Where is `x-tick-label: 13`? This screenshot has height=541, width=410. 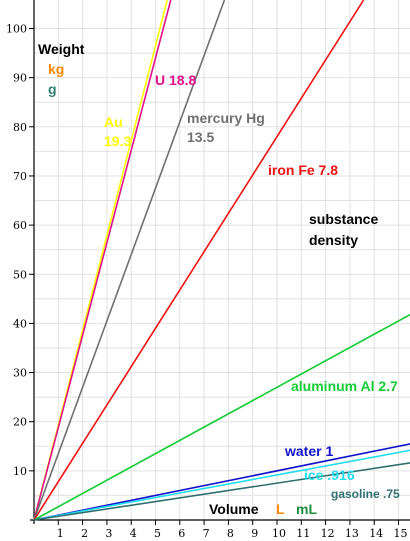 x-tick-label: 13 is located at coordinates (352, 533).